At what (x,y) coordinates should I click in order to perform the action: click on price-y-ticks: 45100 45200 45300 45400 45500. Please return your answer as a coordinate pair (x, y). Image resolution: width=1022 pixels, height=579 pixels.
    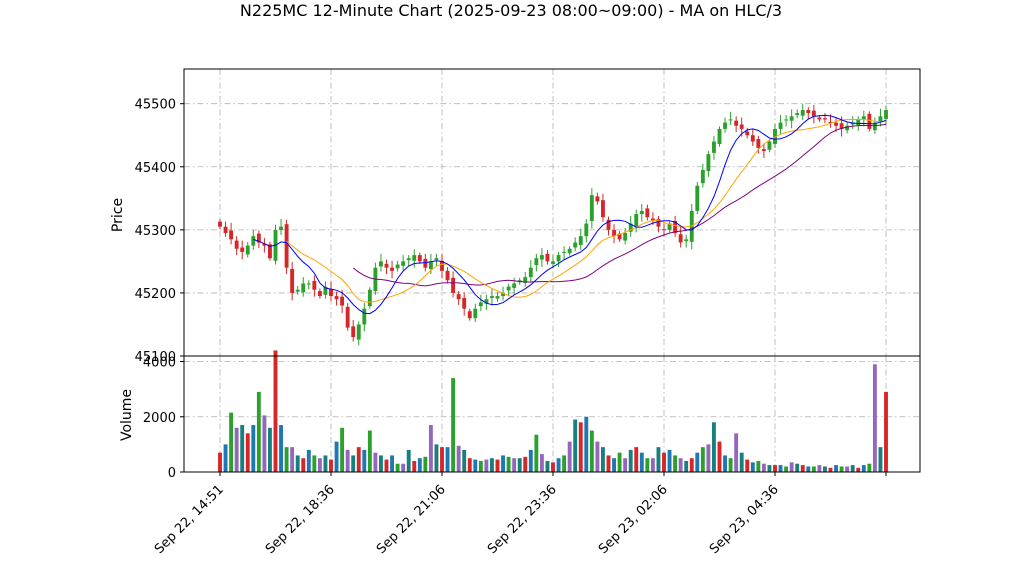
    Looking at the image, I should click on (159, 231).